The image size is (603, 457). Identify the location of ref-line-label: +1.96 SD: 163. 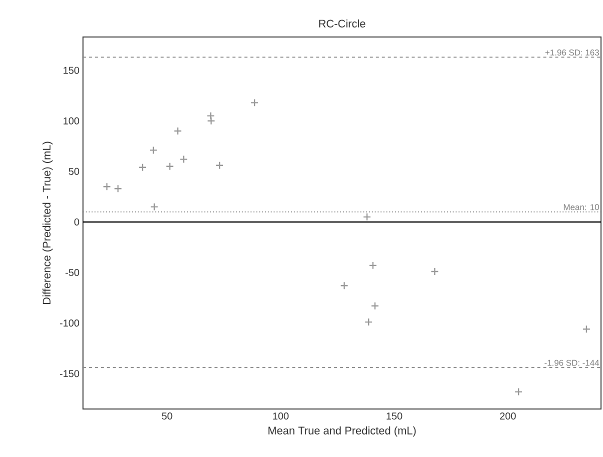
(572, 53).